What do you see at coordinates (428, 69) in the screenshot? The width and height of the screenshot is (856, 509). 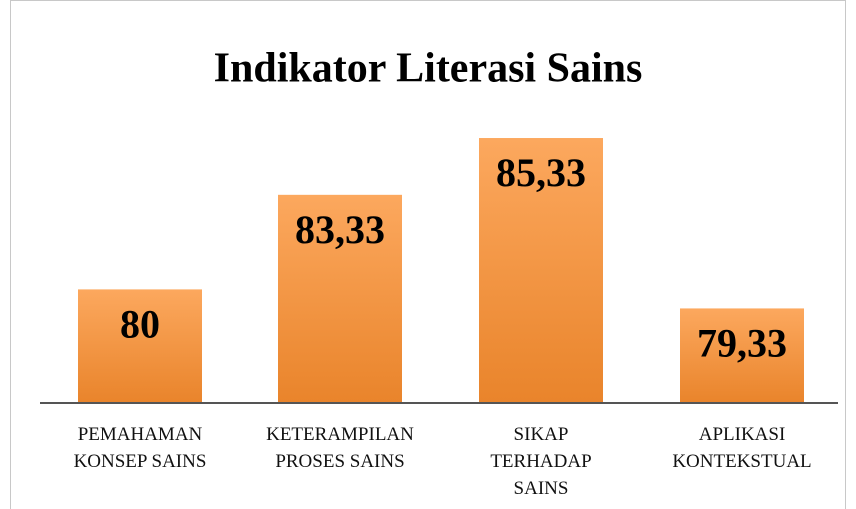 I see `chart-title: Indikator Literasi Sains` at bounding box center [428, 69].